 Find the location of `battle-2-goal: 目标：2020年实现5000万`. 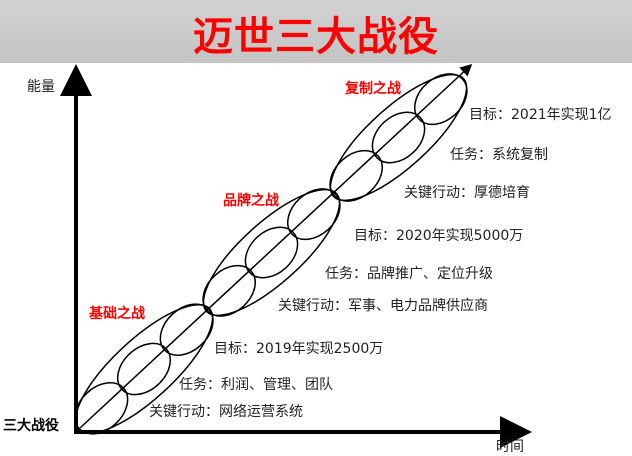

battle-2-goal: 目标：2020年实现5000万 is located at coordinates (439, 236).